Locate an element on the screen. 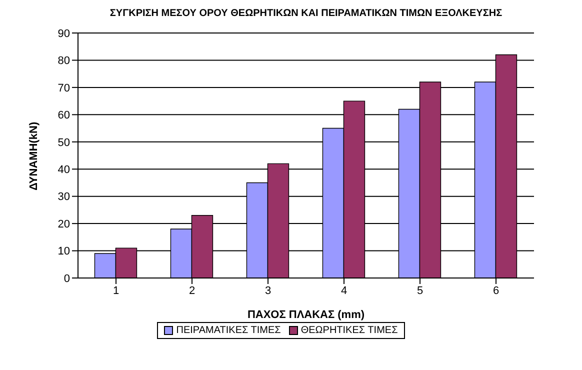  y-tick-label: 30 is located at coordinates (64, 197).